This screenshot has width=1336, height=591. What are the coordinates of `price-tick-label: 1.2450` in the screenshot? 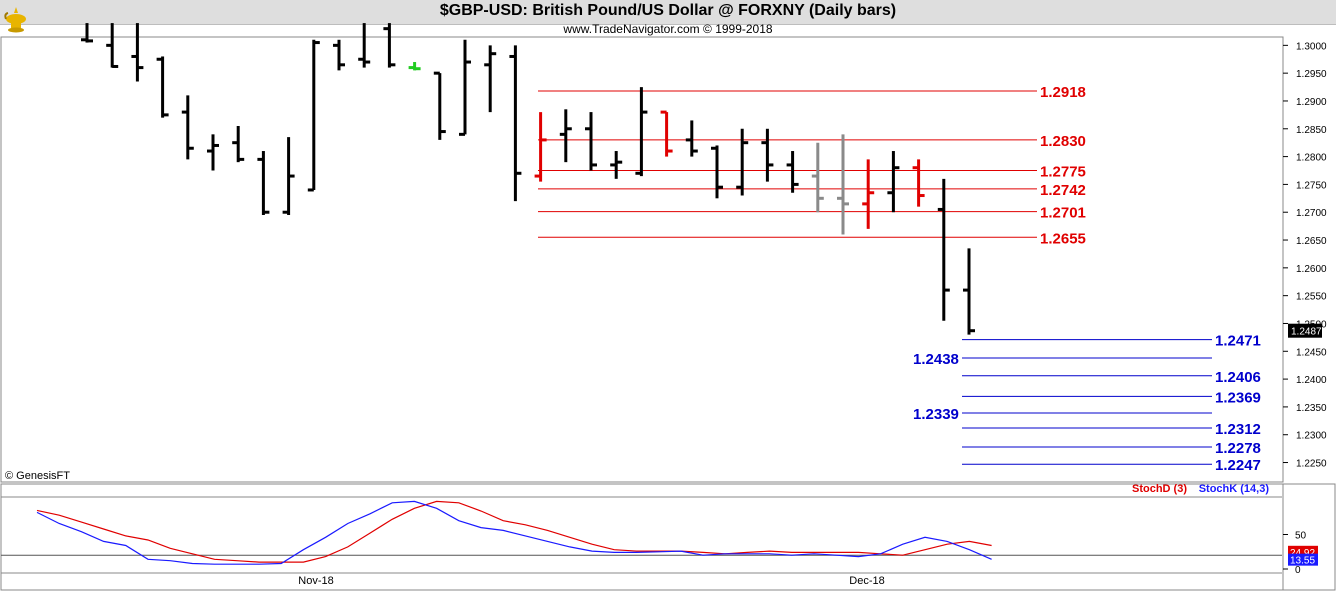 It's located at (1311, 352).